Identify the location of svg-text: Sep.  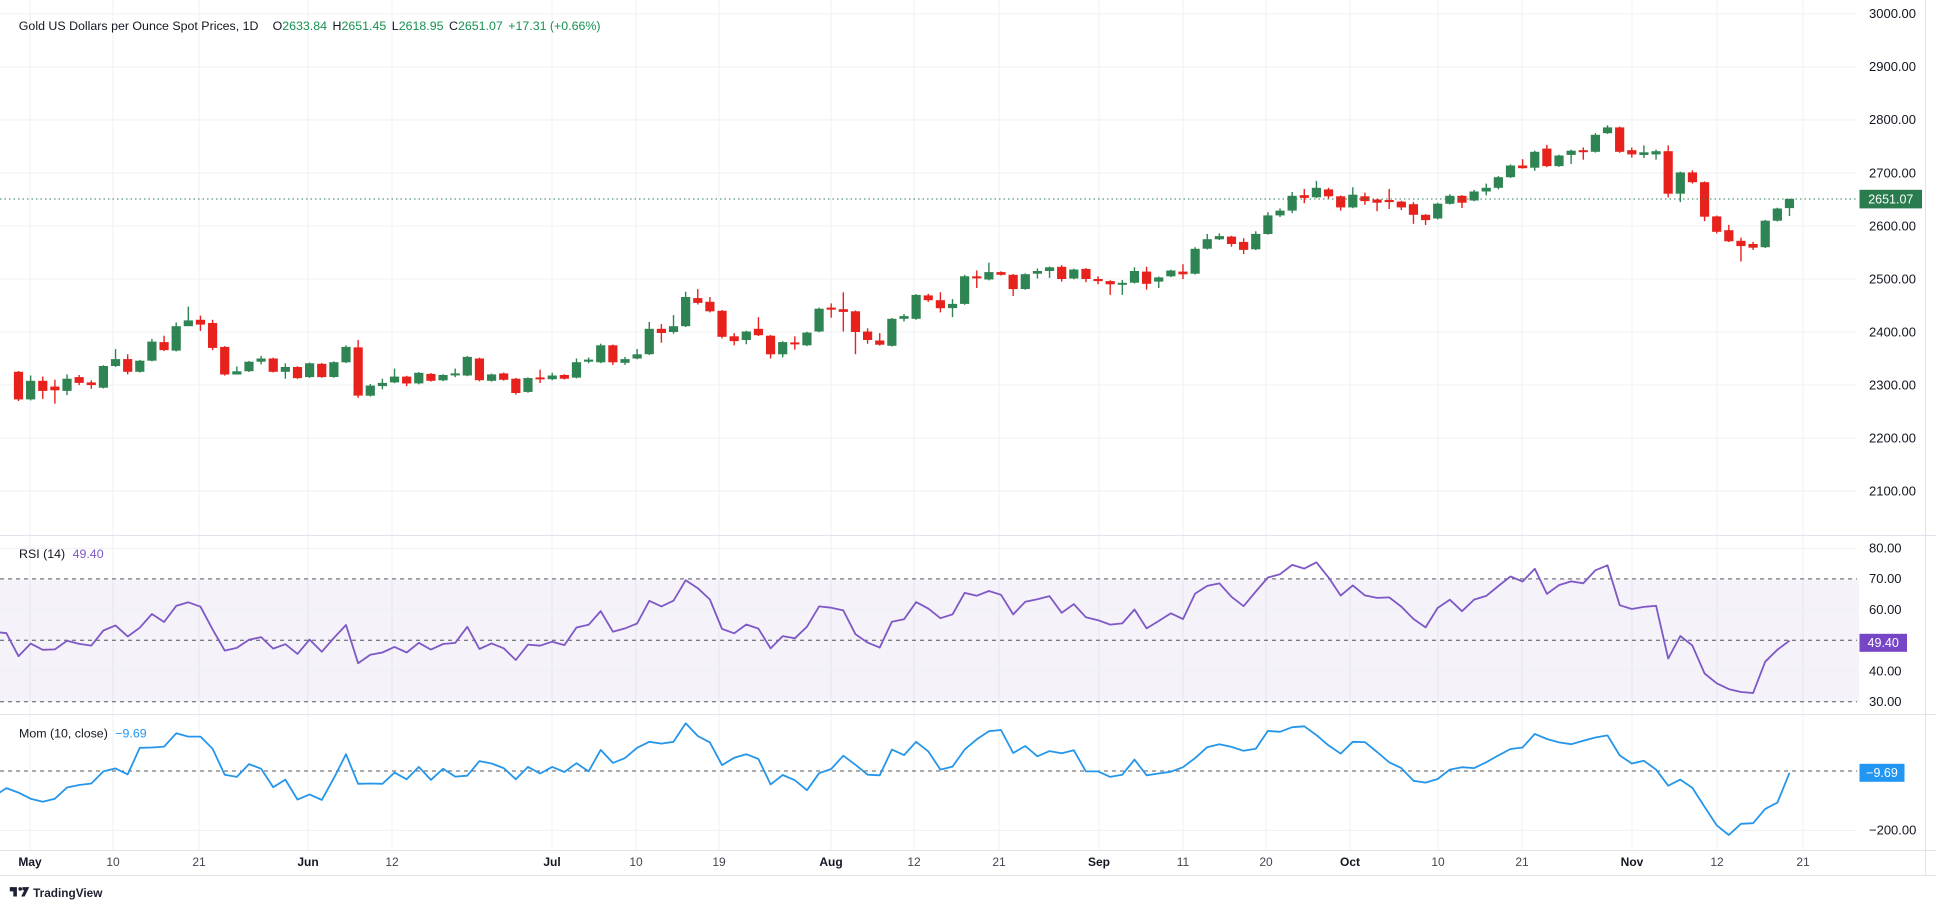
(1099, 862).